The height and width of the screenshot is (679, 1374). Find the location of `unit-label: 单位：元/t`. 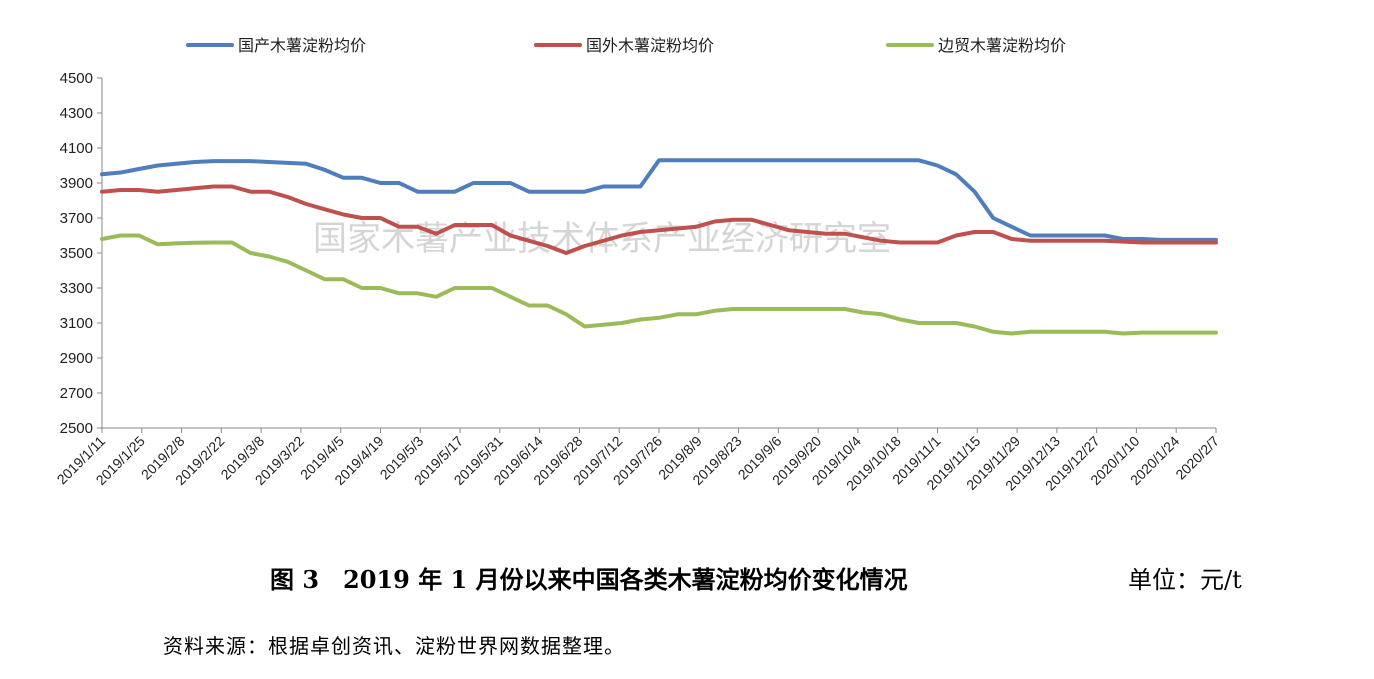

unit-label: 单位：元/t is located at coordinates (1185, 580).